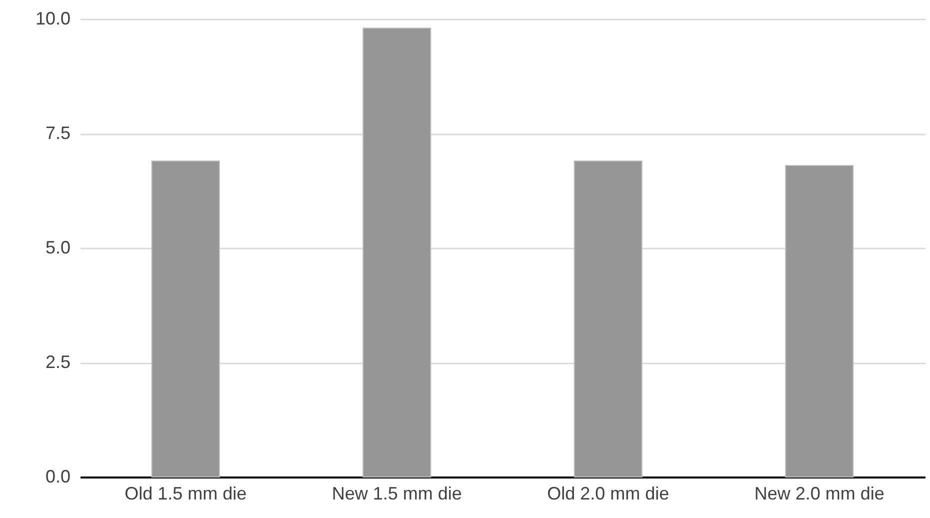 The height and width of the screenshot is (518, 930). I want to click on y-tick-label: 2.5, so click(57, 362).